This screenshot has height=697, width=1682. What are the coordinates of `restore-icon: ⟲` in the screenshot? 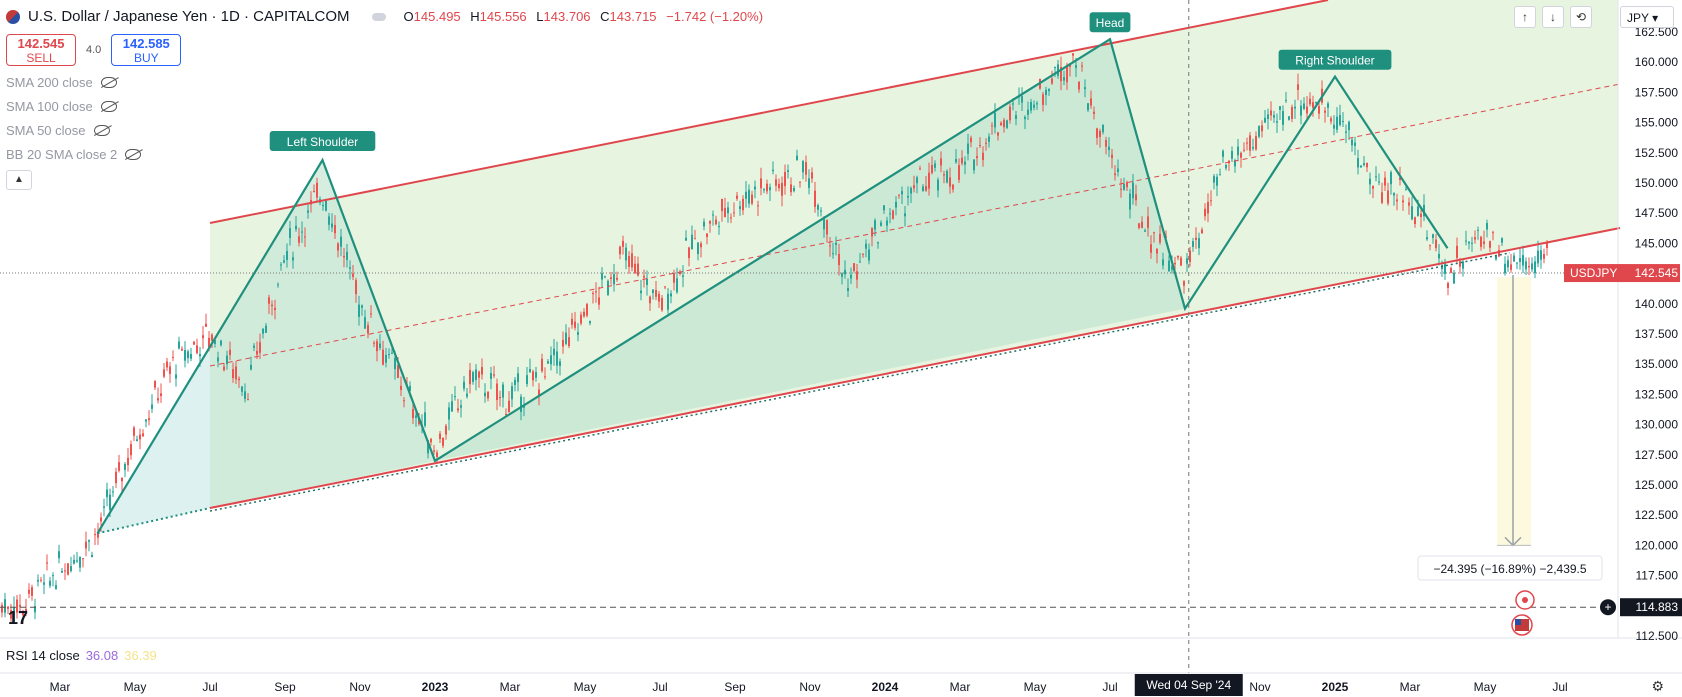 It's located at (1581, 17).